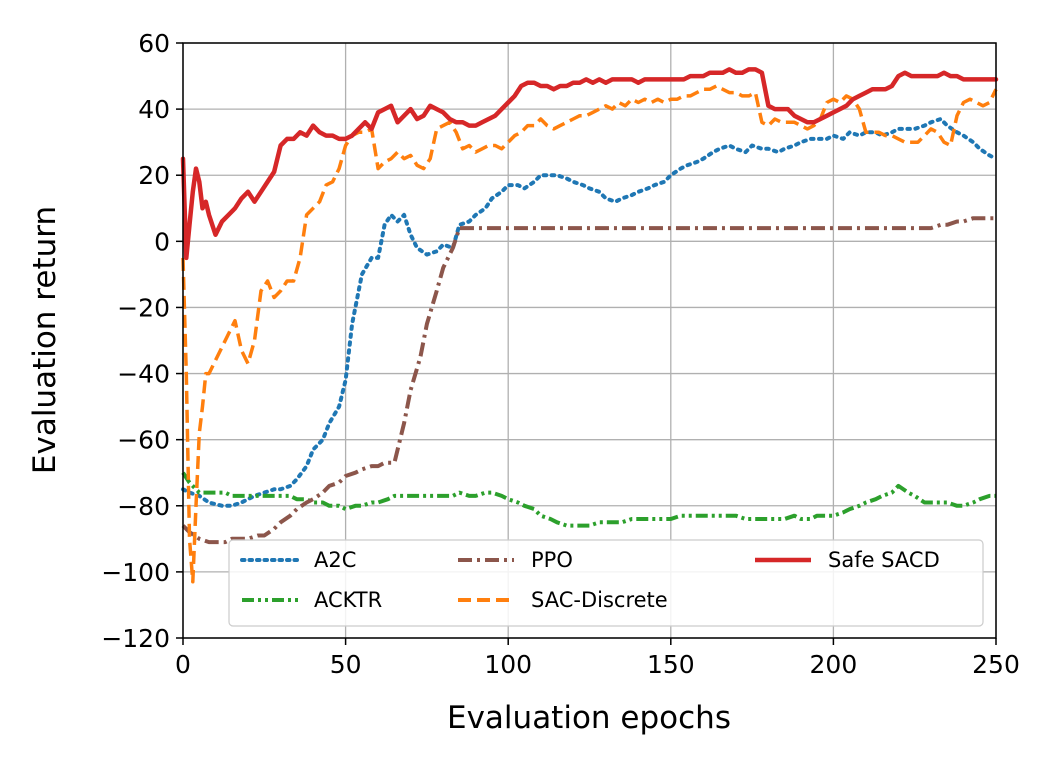 This screenshot has width=1056, height=768. Describe the element at coordinates (552, 560) in the screenshot. I see `legend-label-ppo: PPO` at that location.